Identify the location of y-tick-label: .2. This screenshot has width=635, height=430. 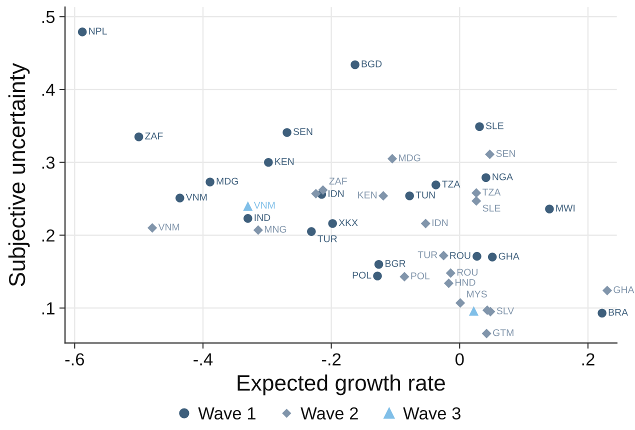
(48, 235).